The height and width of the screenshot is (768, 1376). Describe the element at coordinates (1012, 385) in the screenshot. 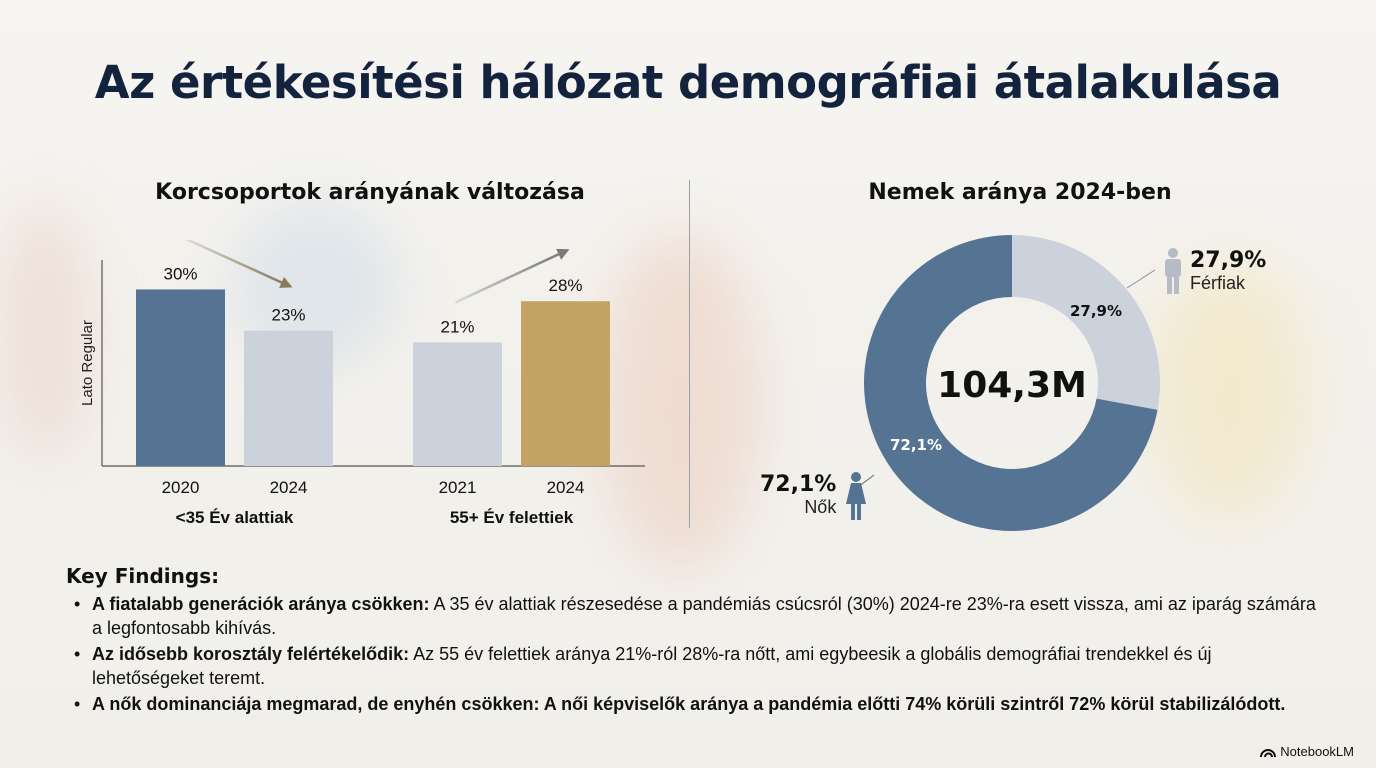

I see `donut-center-total: 104,3M` at that location.